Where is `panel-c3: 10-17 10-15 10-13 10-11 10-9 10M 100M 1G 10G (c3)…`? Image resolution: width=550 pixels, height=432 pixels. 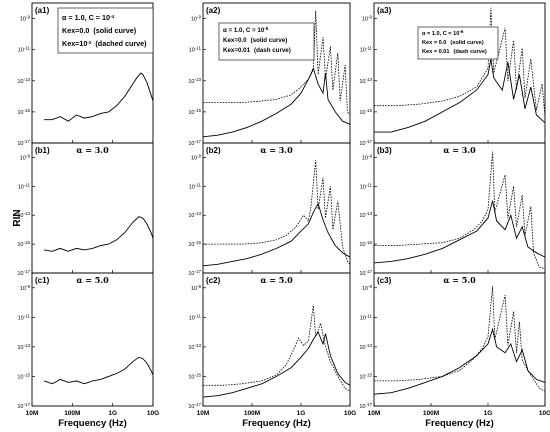
panel-c3: 10-17 10-15 10-13 10-11 10-9 10M 100M 1G 10G (c3)… is located at coordinates (454, 344).